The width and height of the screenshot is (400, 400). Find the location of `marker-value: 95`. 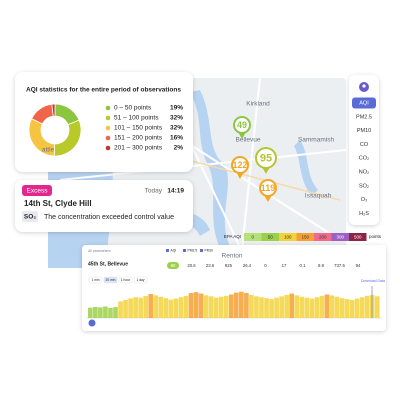

marker-value: 95 is located at coordinates (266, 158).